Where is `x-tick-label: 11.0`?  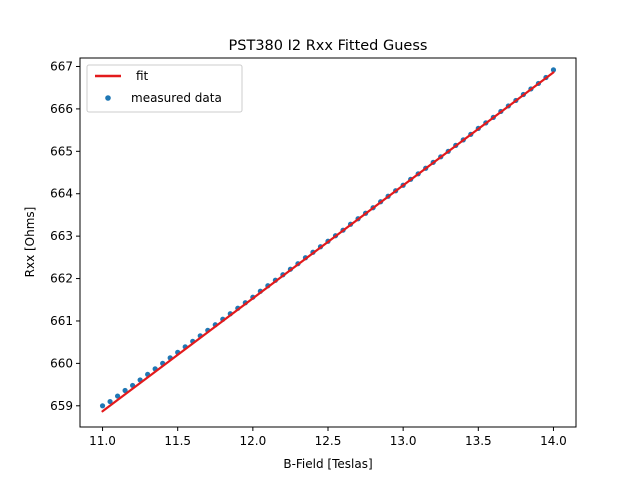 x-tick-label: 11.0 is located at coordinates (102, 441).